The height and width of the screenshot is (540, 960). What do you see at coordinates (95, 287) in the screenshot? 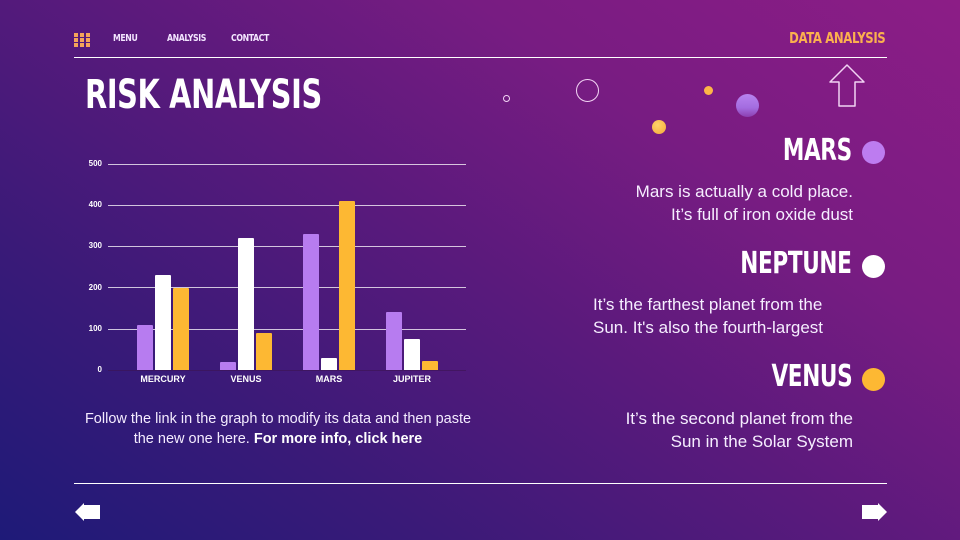
I see `y-tick: 200` at bounding box center [95, 287].